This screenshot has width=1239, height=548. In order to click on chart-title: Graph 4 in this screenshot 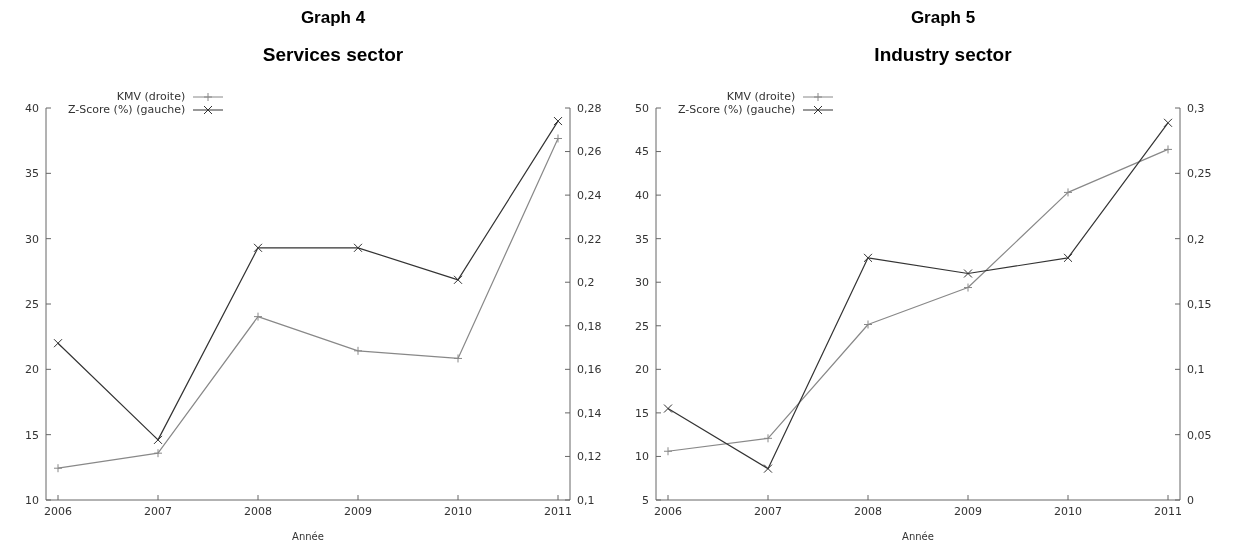, I will do `click(333, 18)`.